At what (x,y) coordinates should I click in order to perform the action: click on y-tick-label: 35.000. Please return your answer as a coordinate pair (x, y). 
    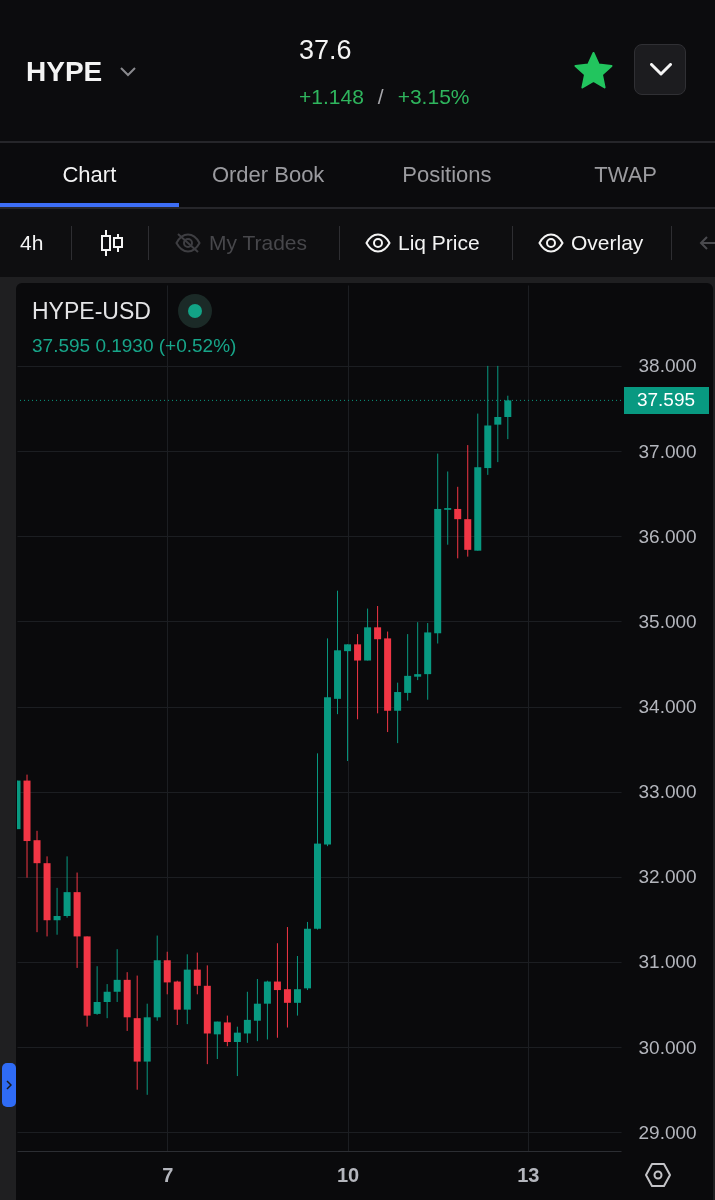
    Looking at the image, I should click on (667, 621).